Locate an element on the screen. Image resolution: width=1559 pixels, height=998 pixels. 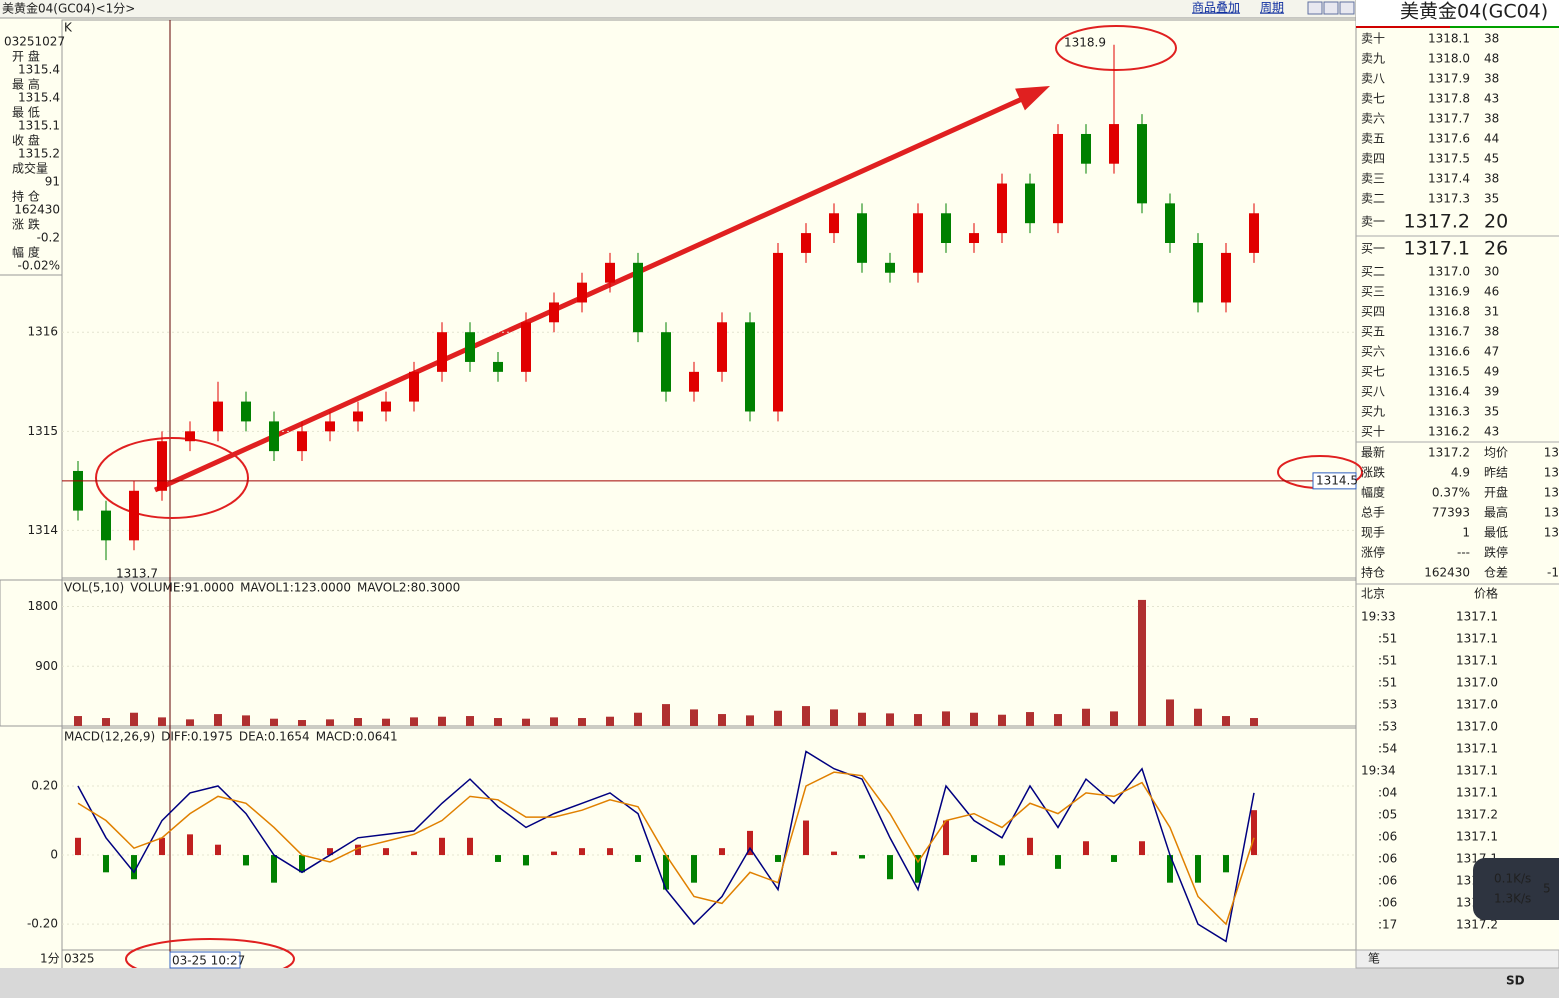
info-value: 1315.4 is located at coordinates (39, 98).